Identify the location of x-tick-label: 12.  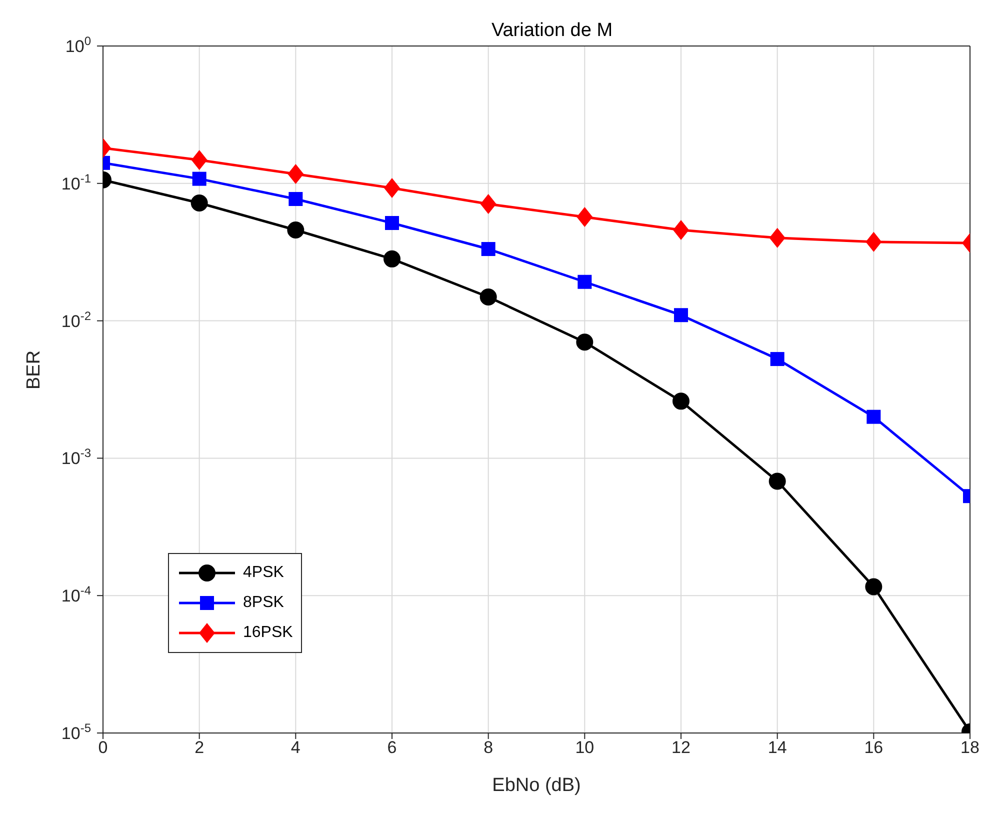
(681, 748).